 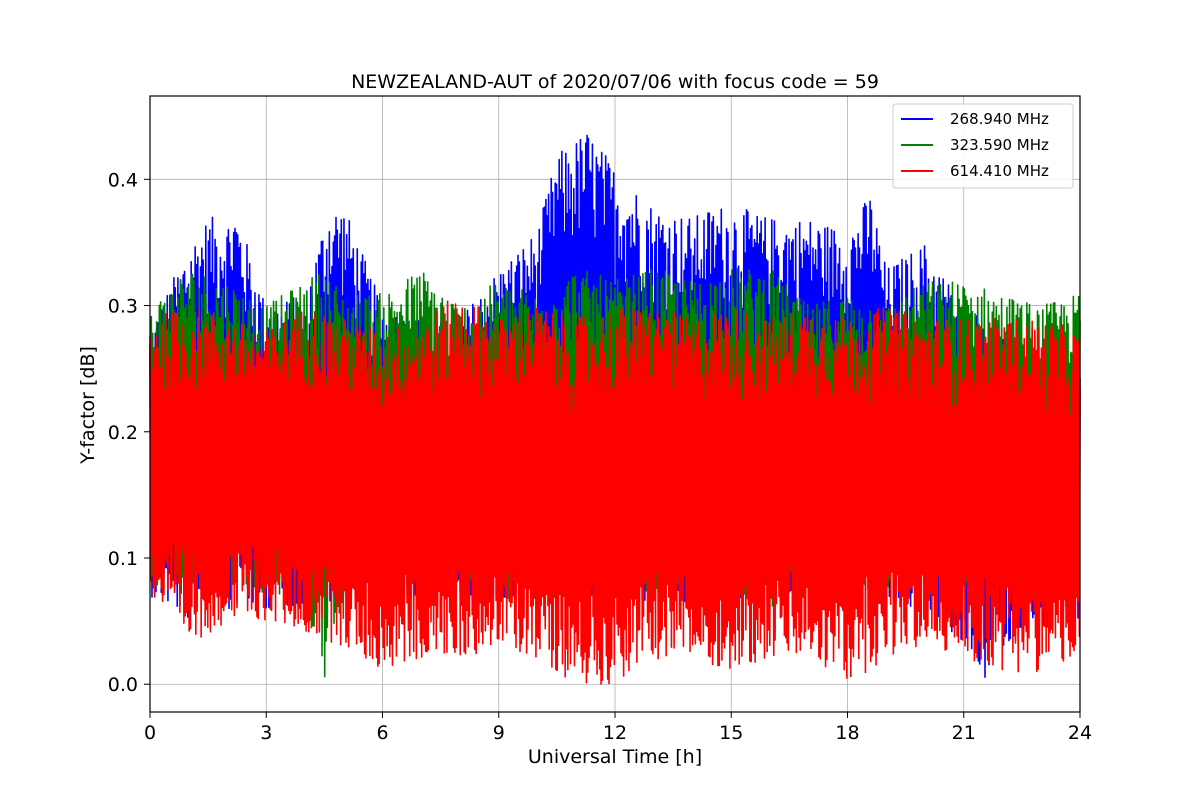 I want to click on x-tick-label: 15, so click(x=731, y=733).